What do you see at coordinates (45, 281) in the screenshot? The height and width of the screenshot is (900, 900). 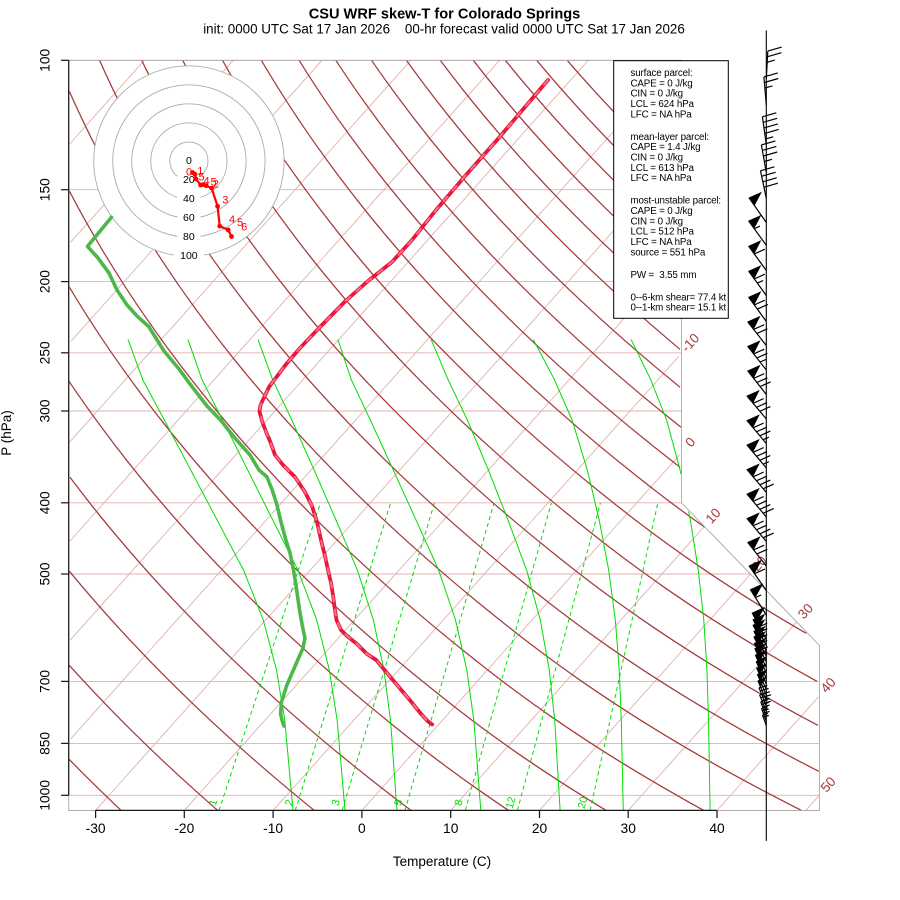 I see `svg-text: 200` at bounding box center [45, 281].